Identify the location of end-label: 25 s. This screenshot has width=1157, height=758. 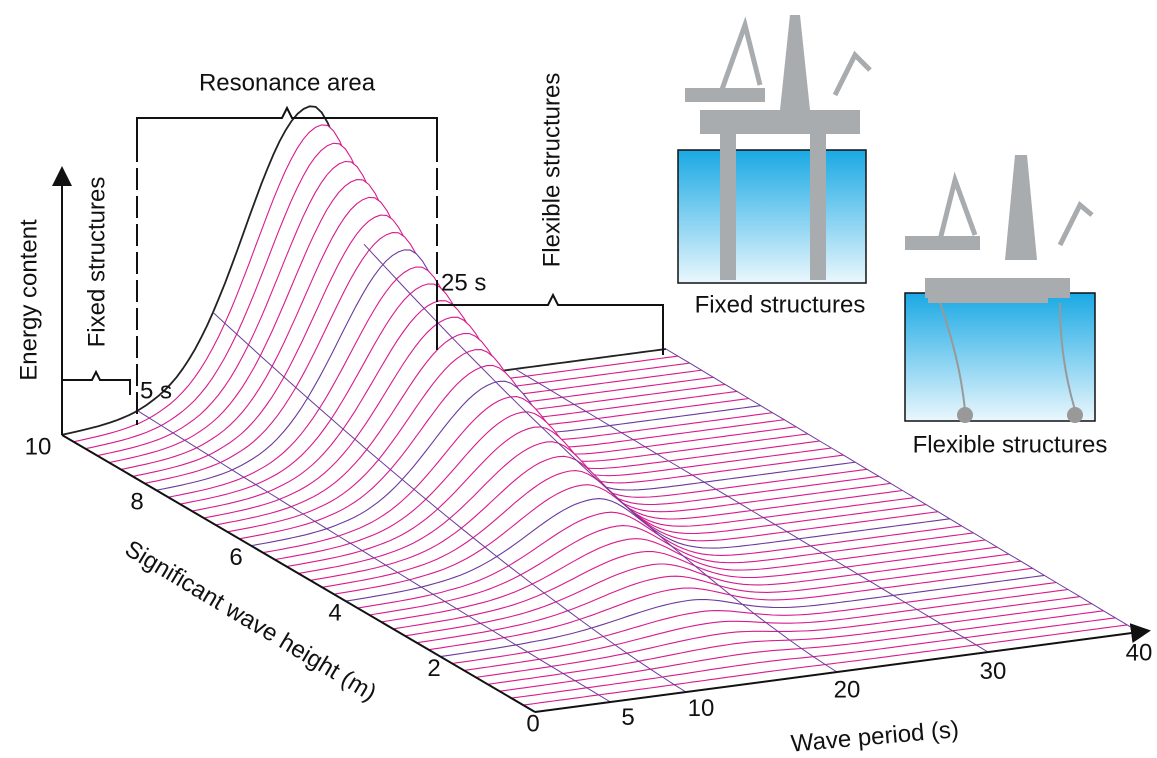
(463, 282).